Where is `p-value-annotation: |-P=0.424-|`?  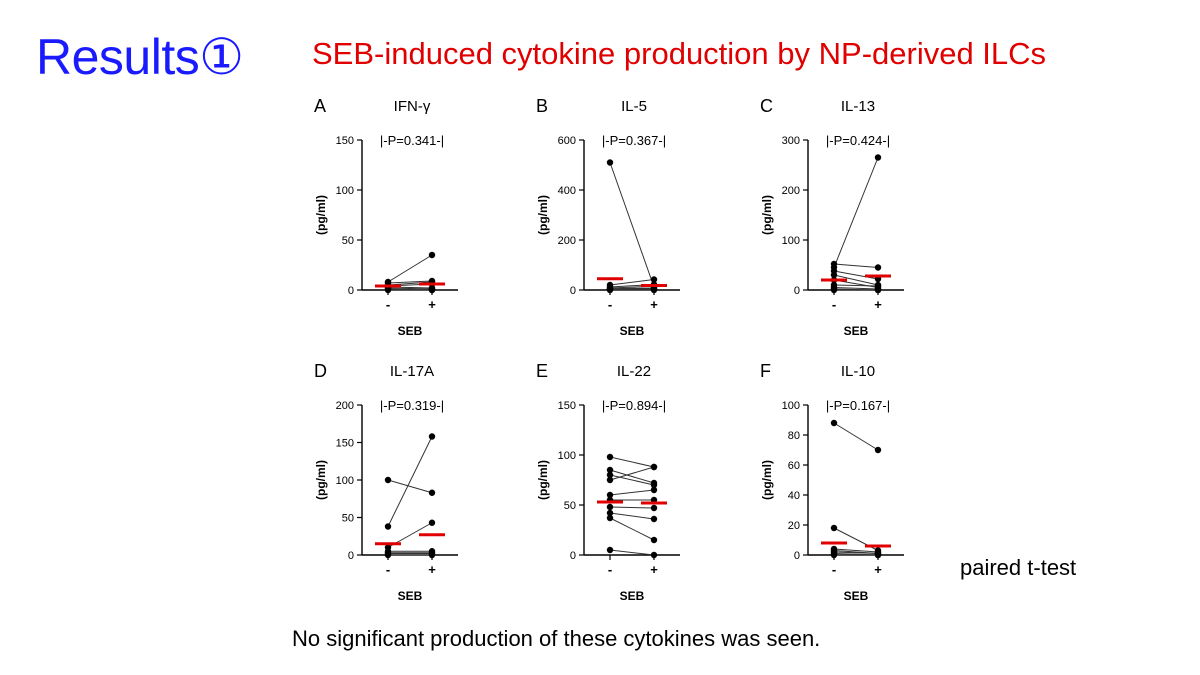 p-value-annotation: |-P=0.424-| is located at coordinates (858, 140).